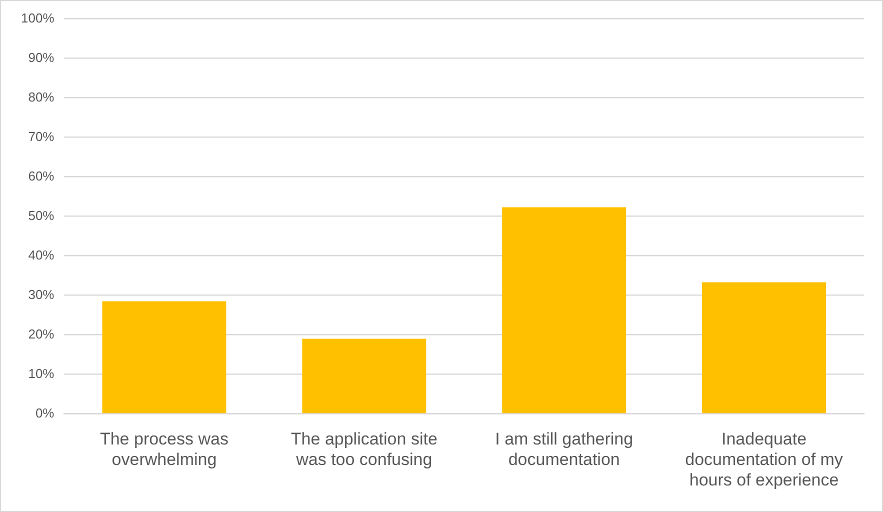 The width and height of the screenshot is (883, 512). Describe the element at coordinates (41, 215) in the screenshot. I see `y-tick-label: 50%` at that location.